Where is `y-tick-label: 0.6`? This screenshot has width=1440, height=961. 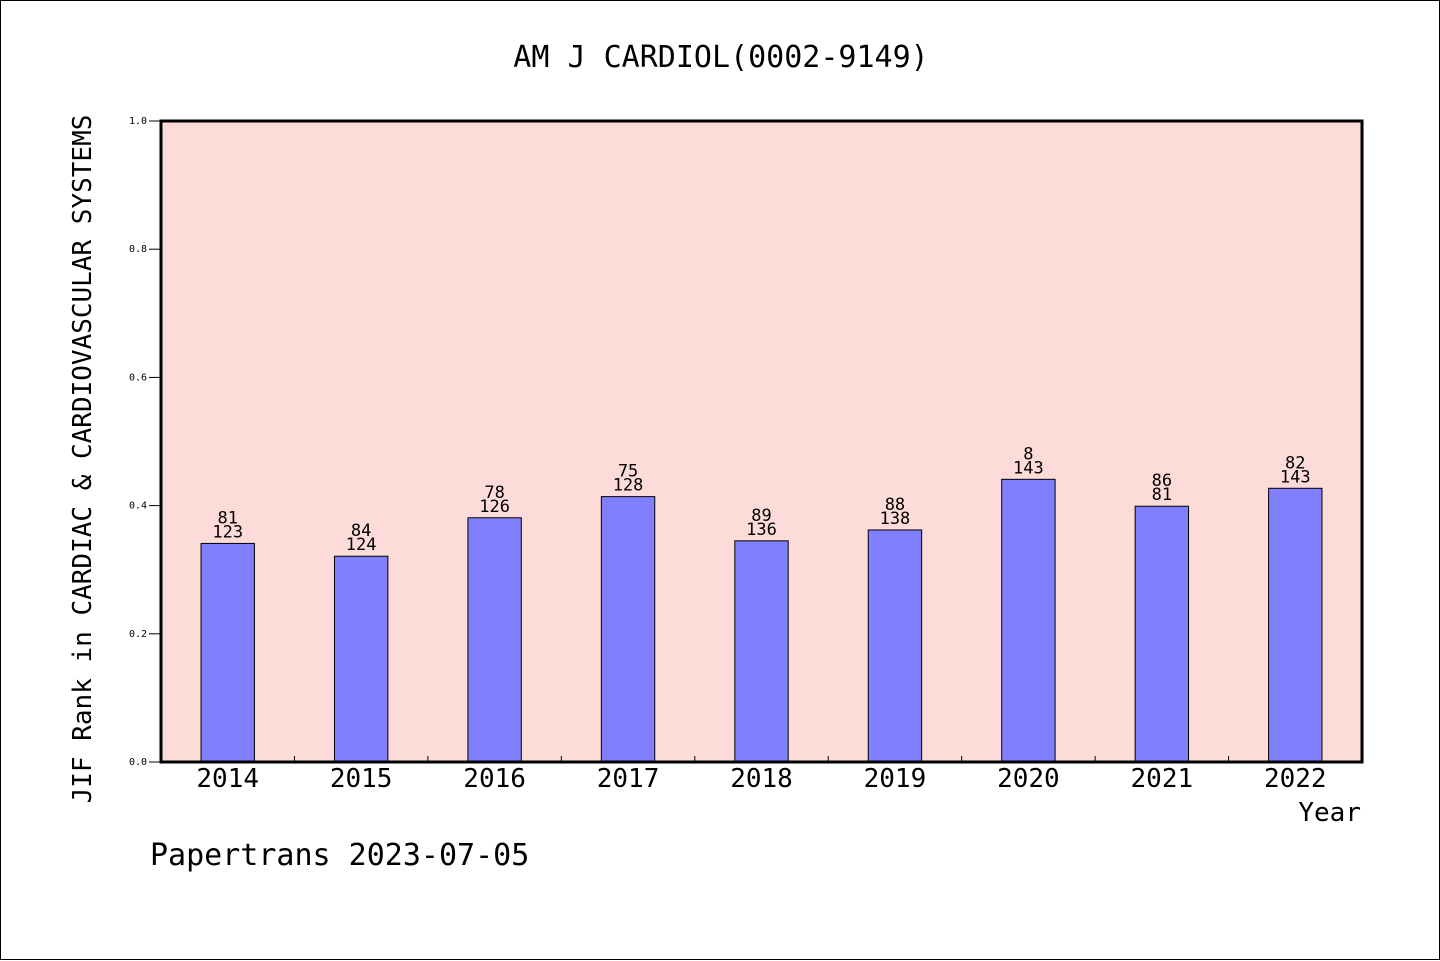
y-tick-label: 0.6 is located at coordinates (138, 377).